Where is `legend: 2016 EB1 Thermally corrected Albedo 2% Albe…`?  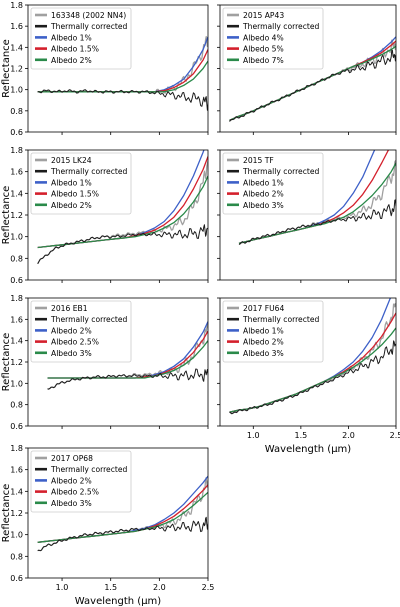 legend: 2016 EB1 Thermally corrected Albedo 2% Albe… is located at coordinates (81, 331).